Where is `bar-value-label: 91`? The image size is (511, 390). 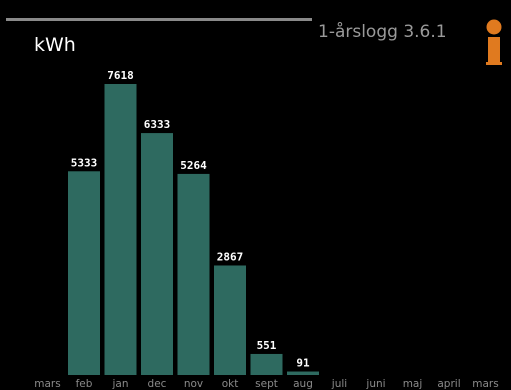
bar-value-label: 91 is located at coordinates (303, 363).